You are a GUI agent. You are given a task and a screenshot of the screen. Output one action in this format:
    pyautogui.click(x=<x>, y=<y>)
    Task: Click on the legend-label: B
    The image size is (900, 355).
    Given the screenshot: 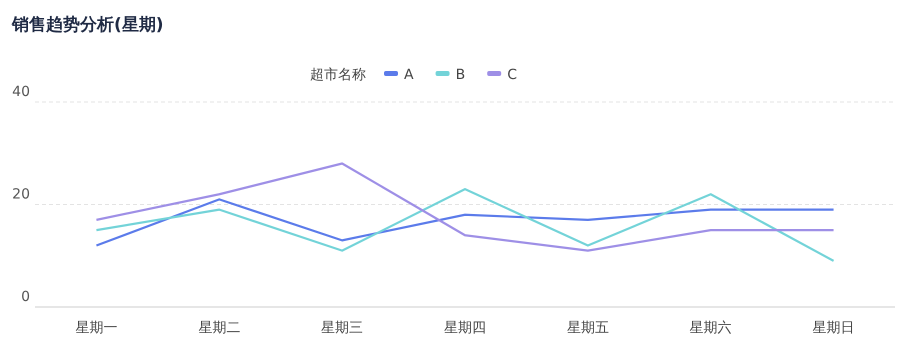 What is the action you would take?
    pyautogui.click(x=461, y=75)
    